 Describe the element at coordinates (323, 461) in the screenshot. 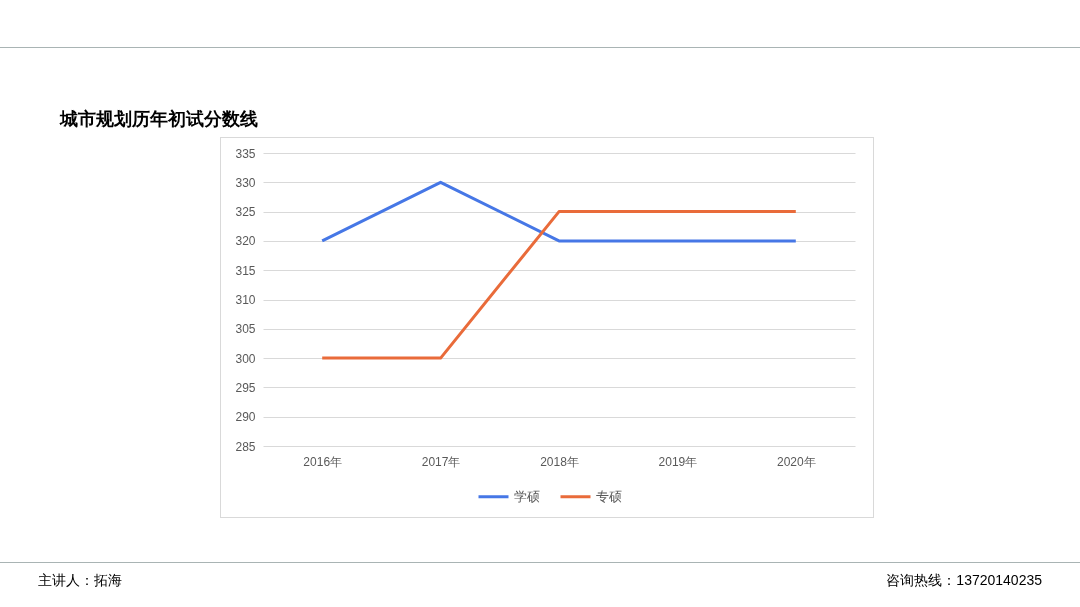

I see `x-tick-label: 2016年` at that location.